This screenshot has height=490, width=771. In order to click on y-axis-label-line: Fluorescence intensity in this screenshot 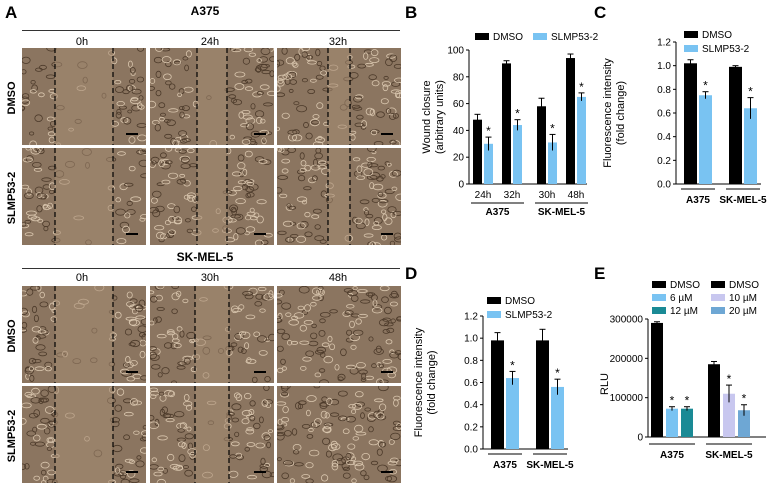, I will do `click(608, 113)`.